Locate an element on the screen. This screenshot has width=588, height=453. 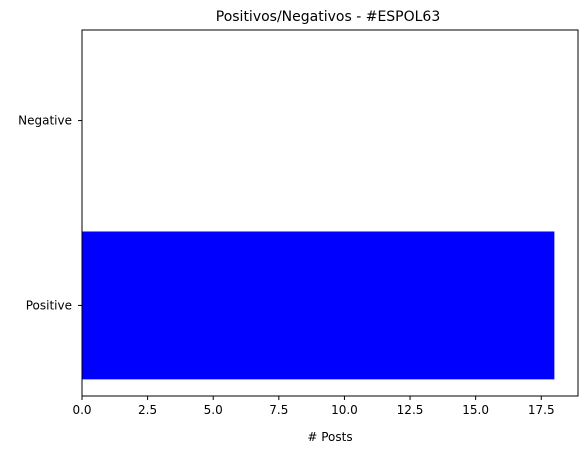
chart-title: Positivos/Negativos - #ESPOL63 is located at coordinates (328, 17).